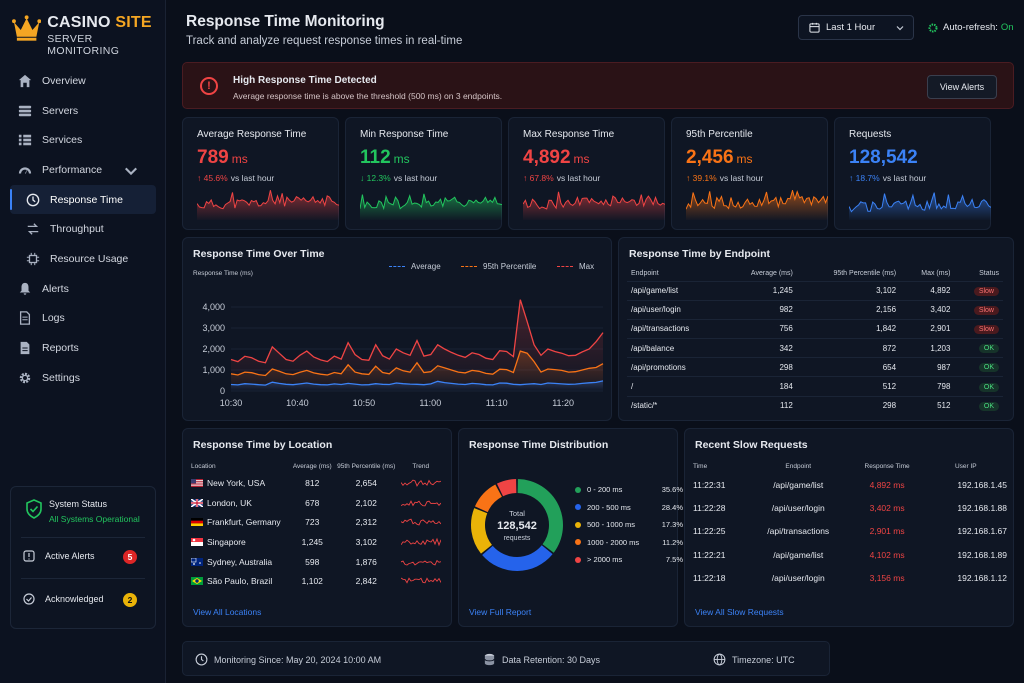 This screenshot has height=683, width=1024. Describe the element at coordinates (197, 561) in the screenshot. I see `flag-au-icon` at that location.